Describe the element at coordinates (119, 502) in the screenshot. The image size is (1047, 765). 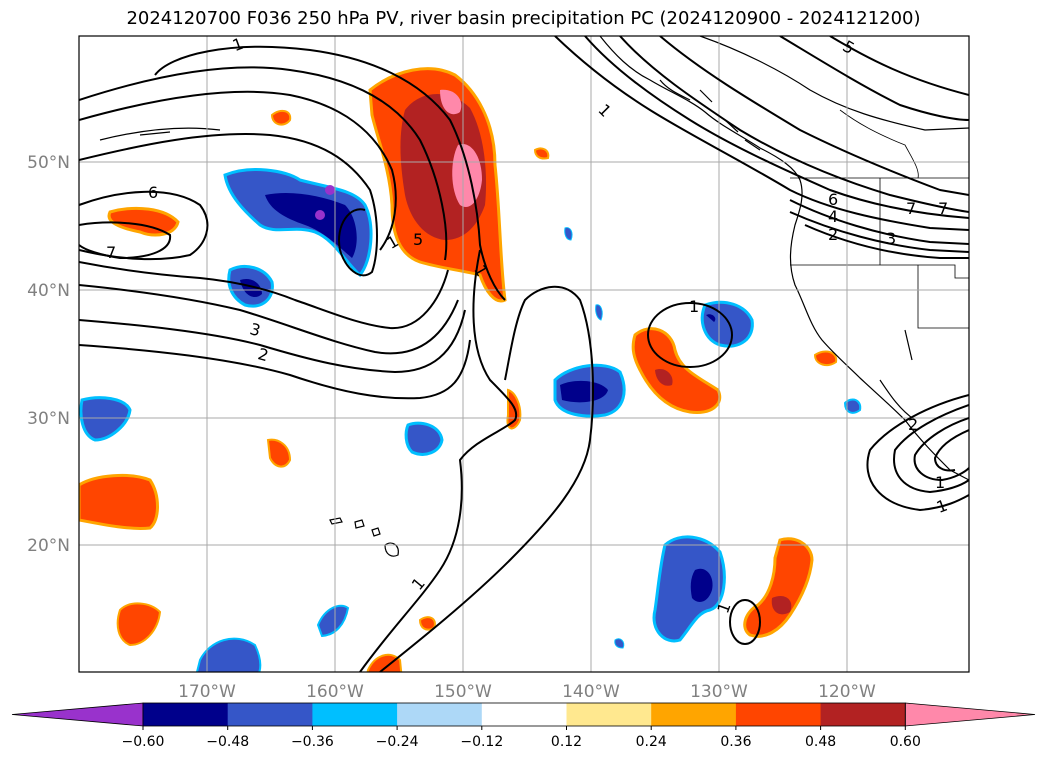
I see `pos-anomaly-west` at that location.